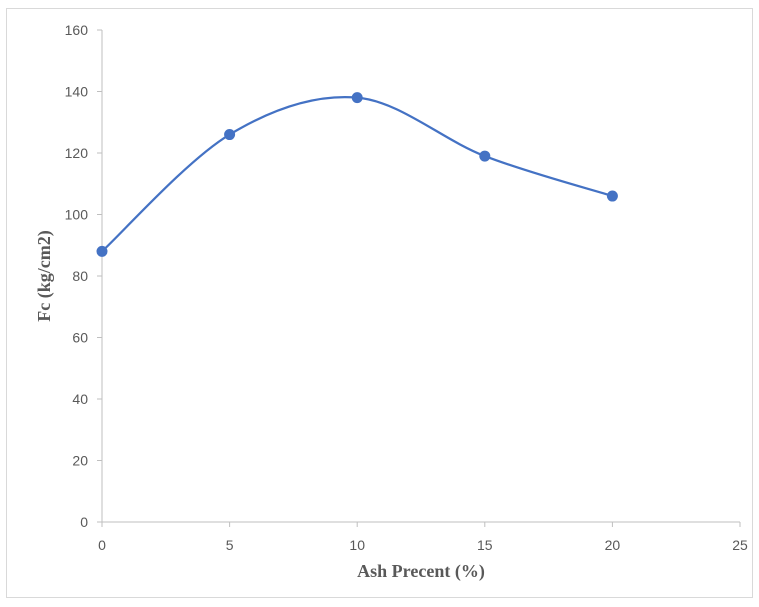 The image size is (759, 607). I want to click on y-tick-label: 60, so click(80, 338).